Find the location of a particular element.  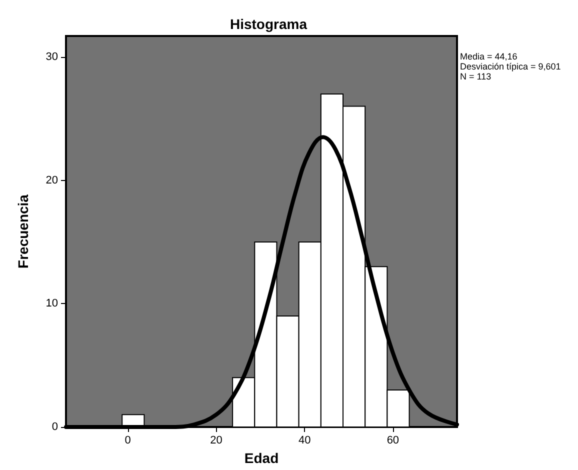

y-tick-label: 10 is located at coordinates (52, 304).